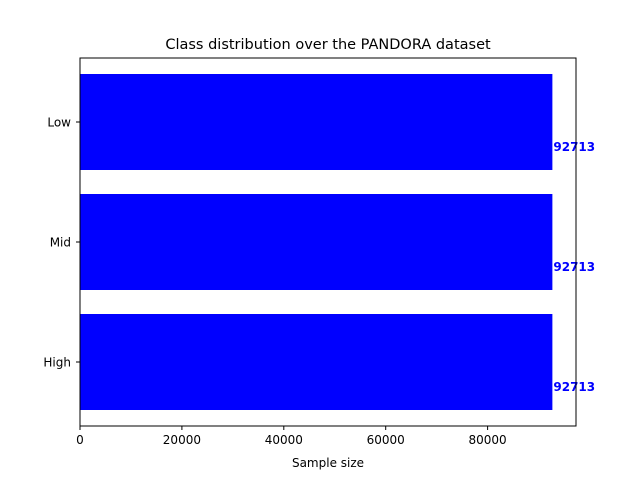  Describe the element at coordinates (488, 440) in the screenshot. I see `x-tick-label-80000: 80000` at that location.